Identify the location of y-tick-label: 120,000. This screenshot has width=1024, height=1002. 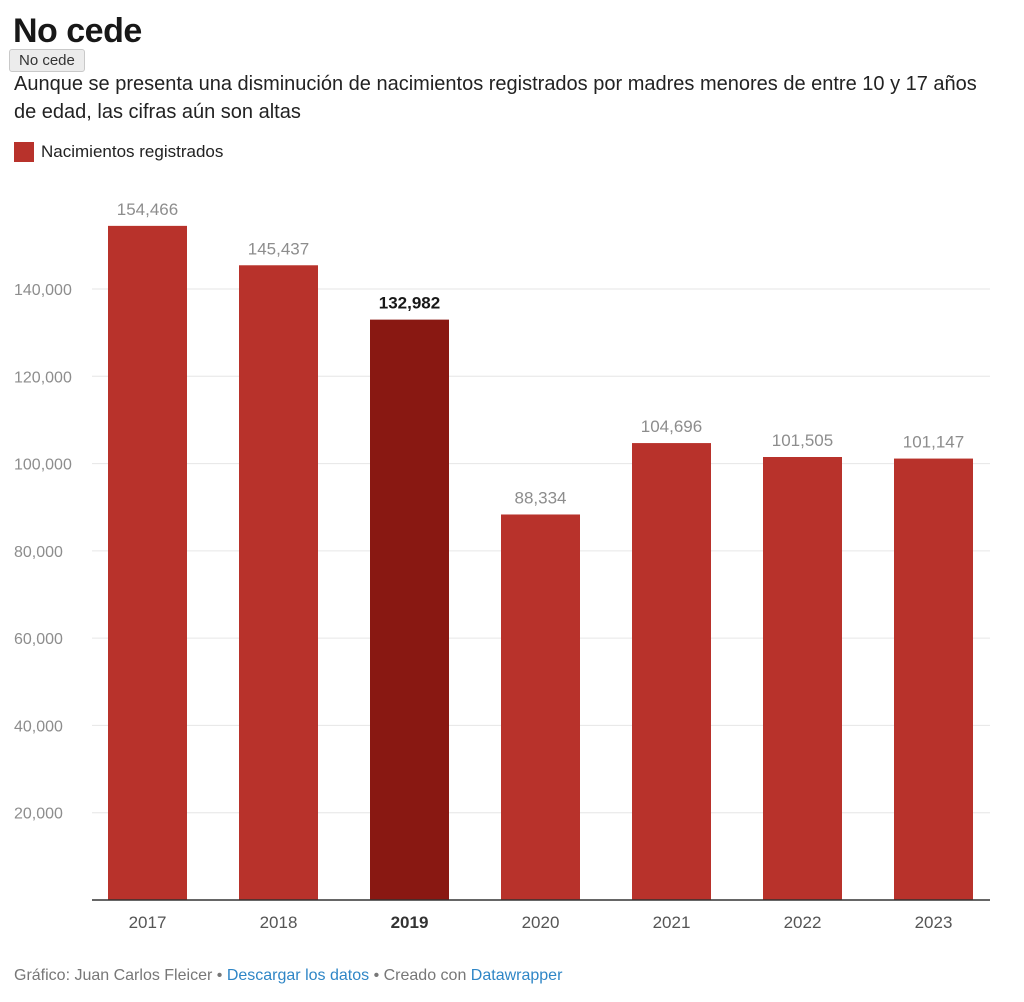
(43, 377).